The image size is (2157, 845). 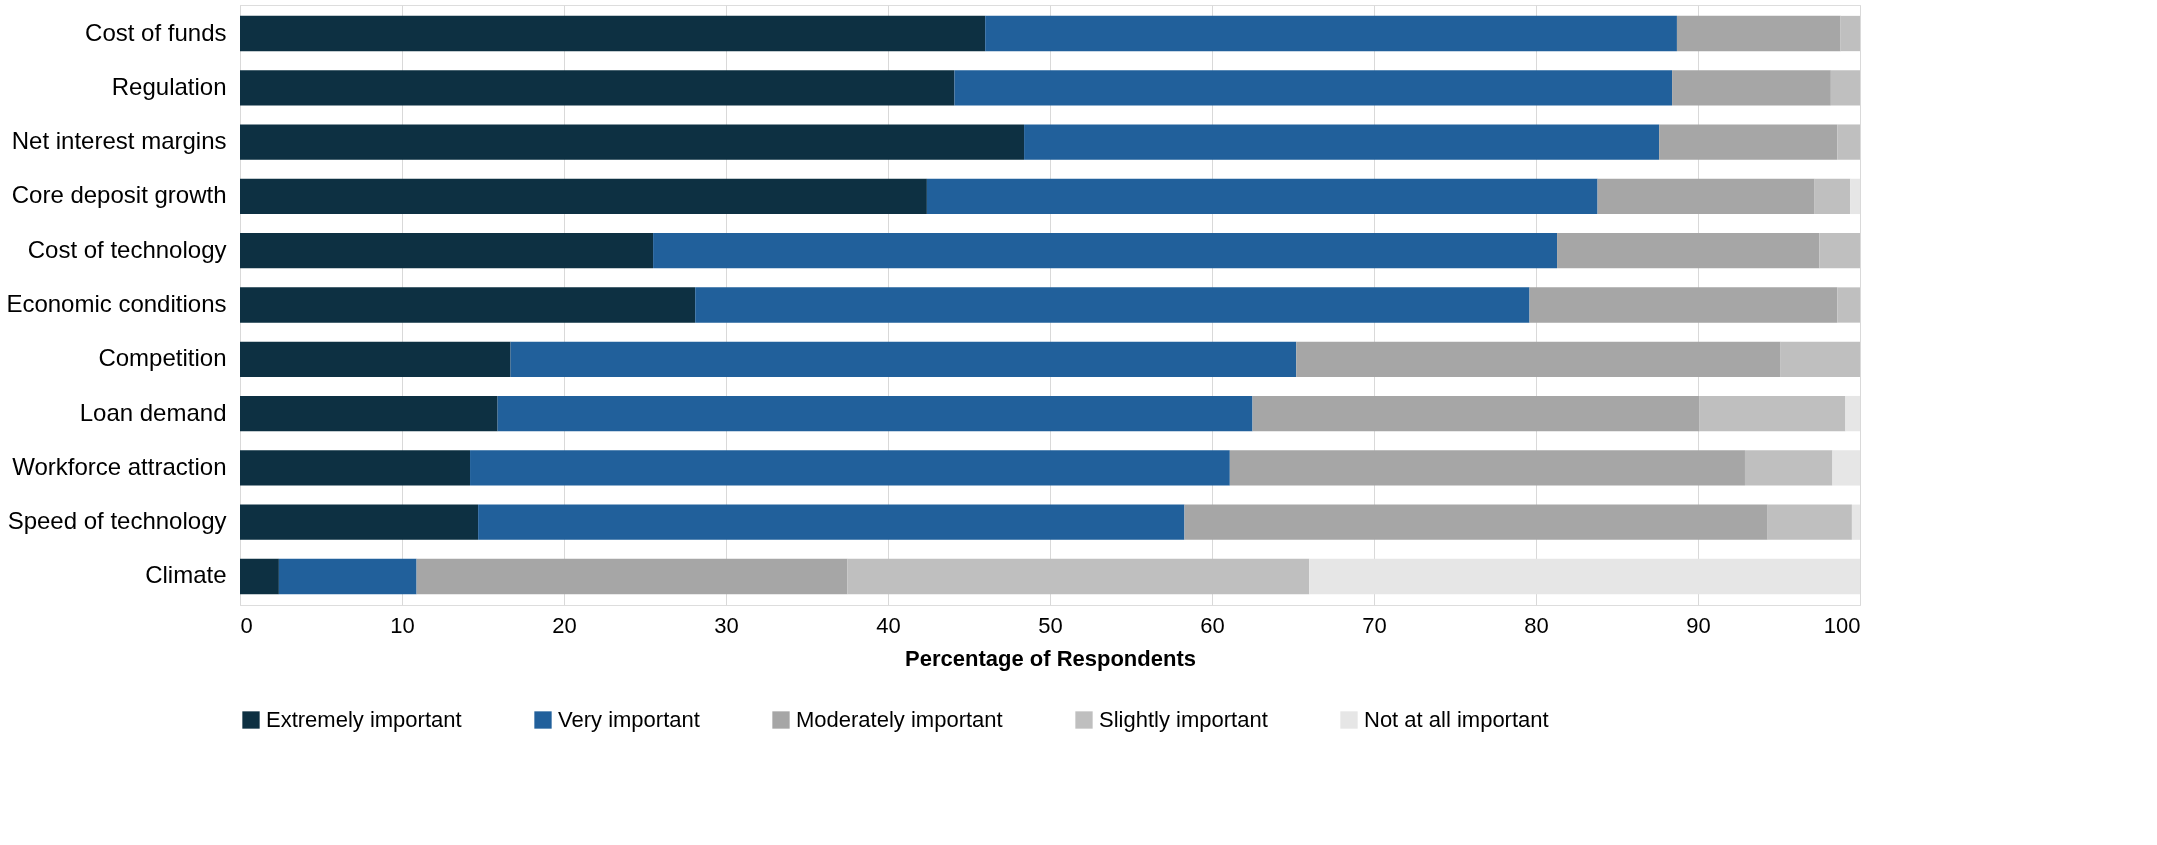 What do you see at coordinates (1050, 625) in the screenshot?
I see `x-tick-label: 50` at bounding box center [1050, 625].